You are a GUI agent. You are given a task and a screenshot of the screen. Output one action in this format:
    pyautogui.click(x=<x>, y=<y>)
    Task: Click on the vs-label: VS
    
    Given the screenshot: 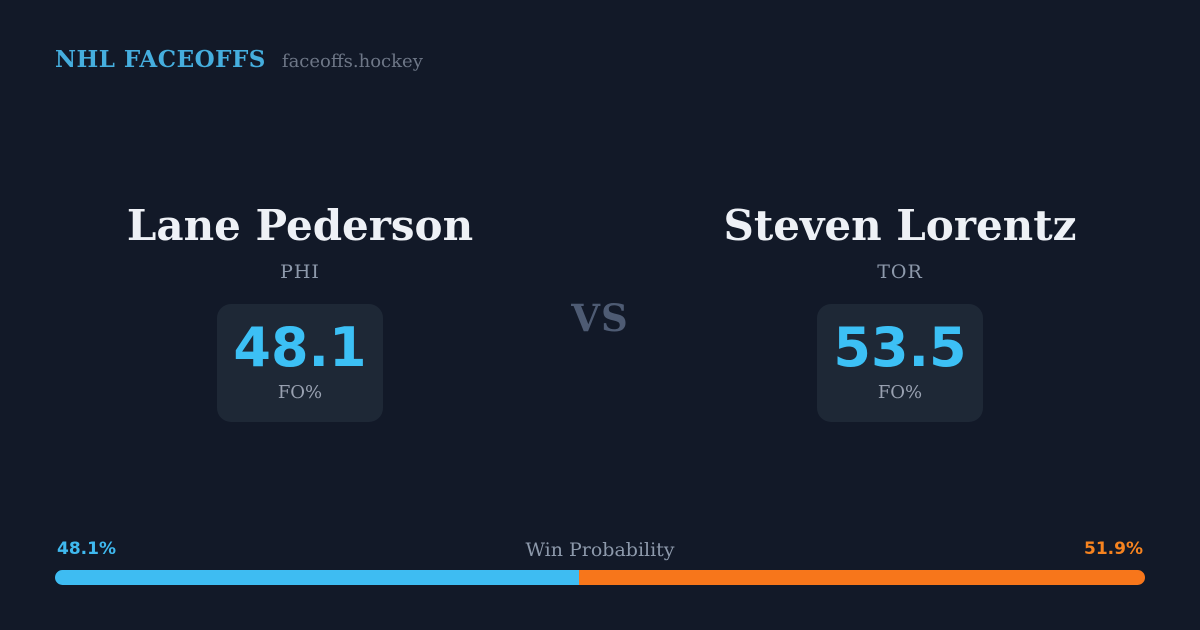 What is the action you would take?
    pyautogui.click(x=600, y=318)
    